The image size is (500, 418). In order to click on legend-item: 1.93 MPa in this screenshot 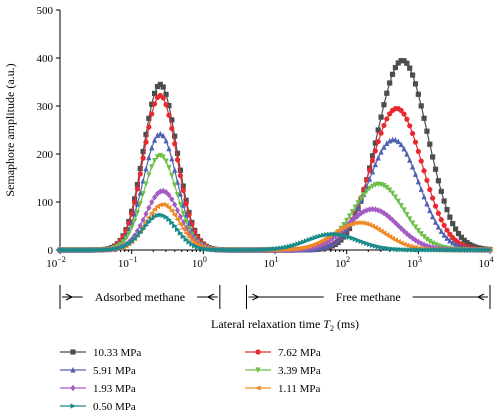, I will do `click(98, 389)`.